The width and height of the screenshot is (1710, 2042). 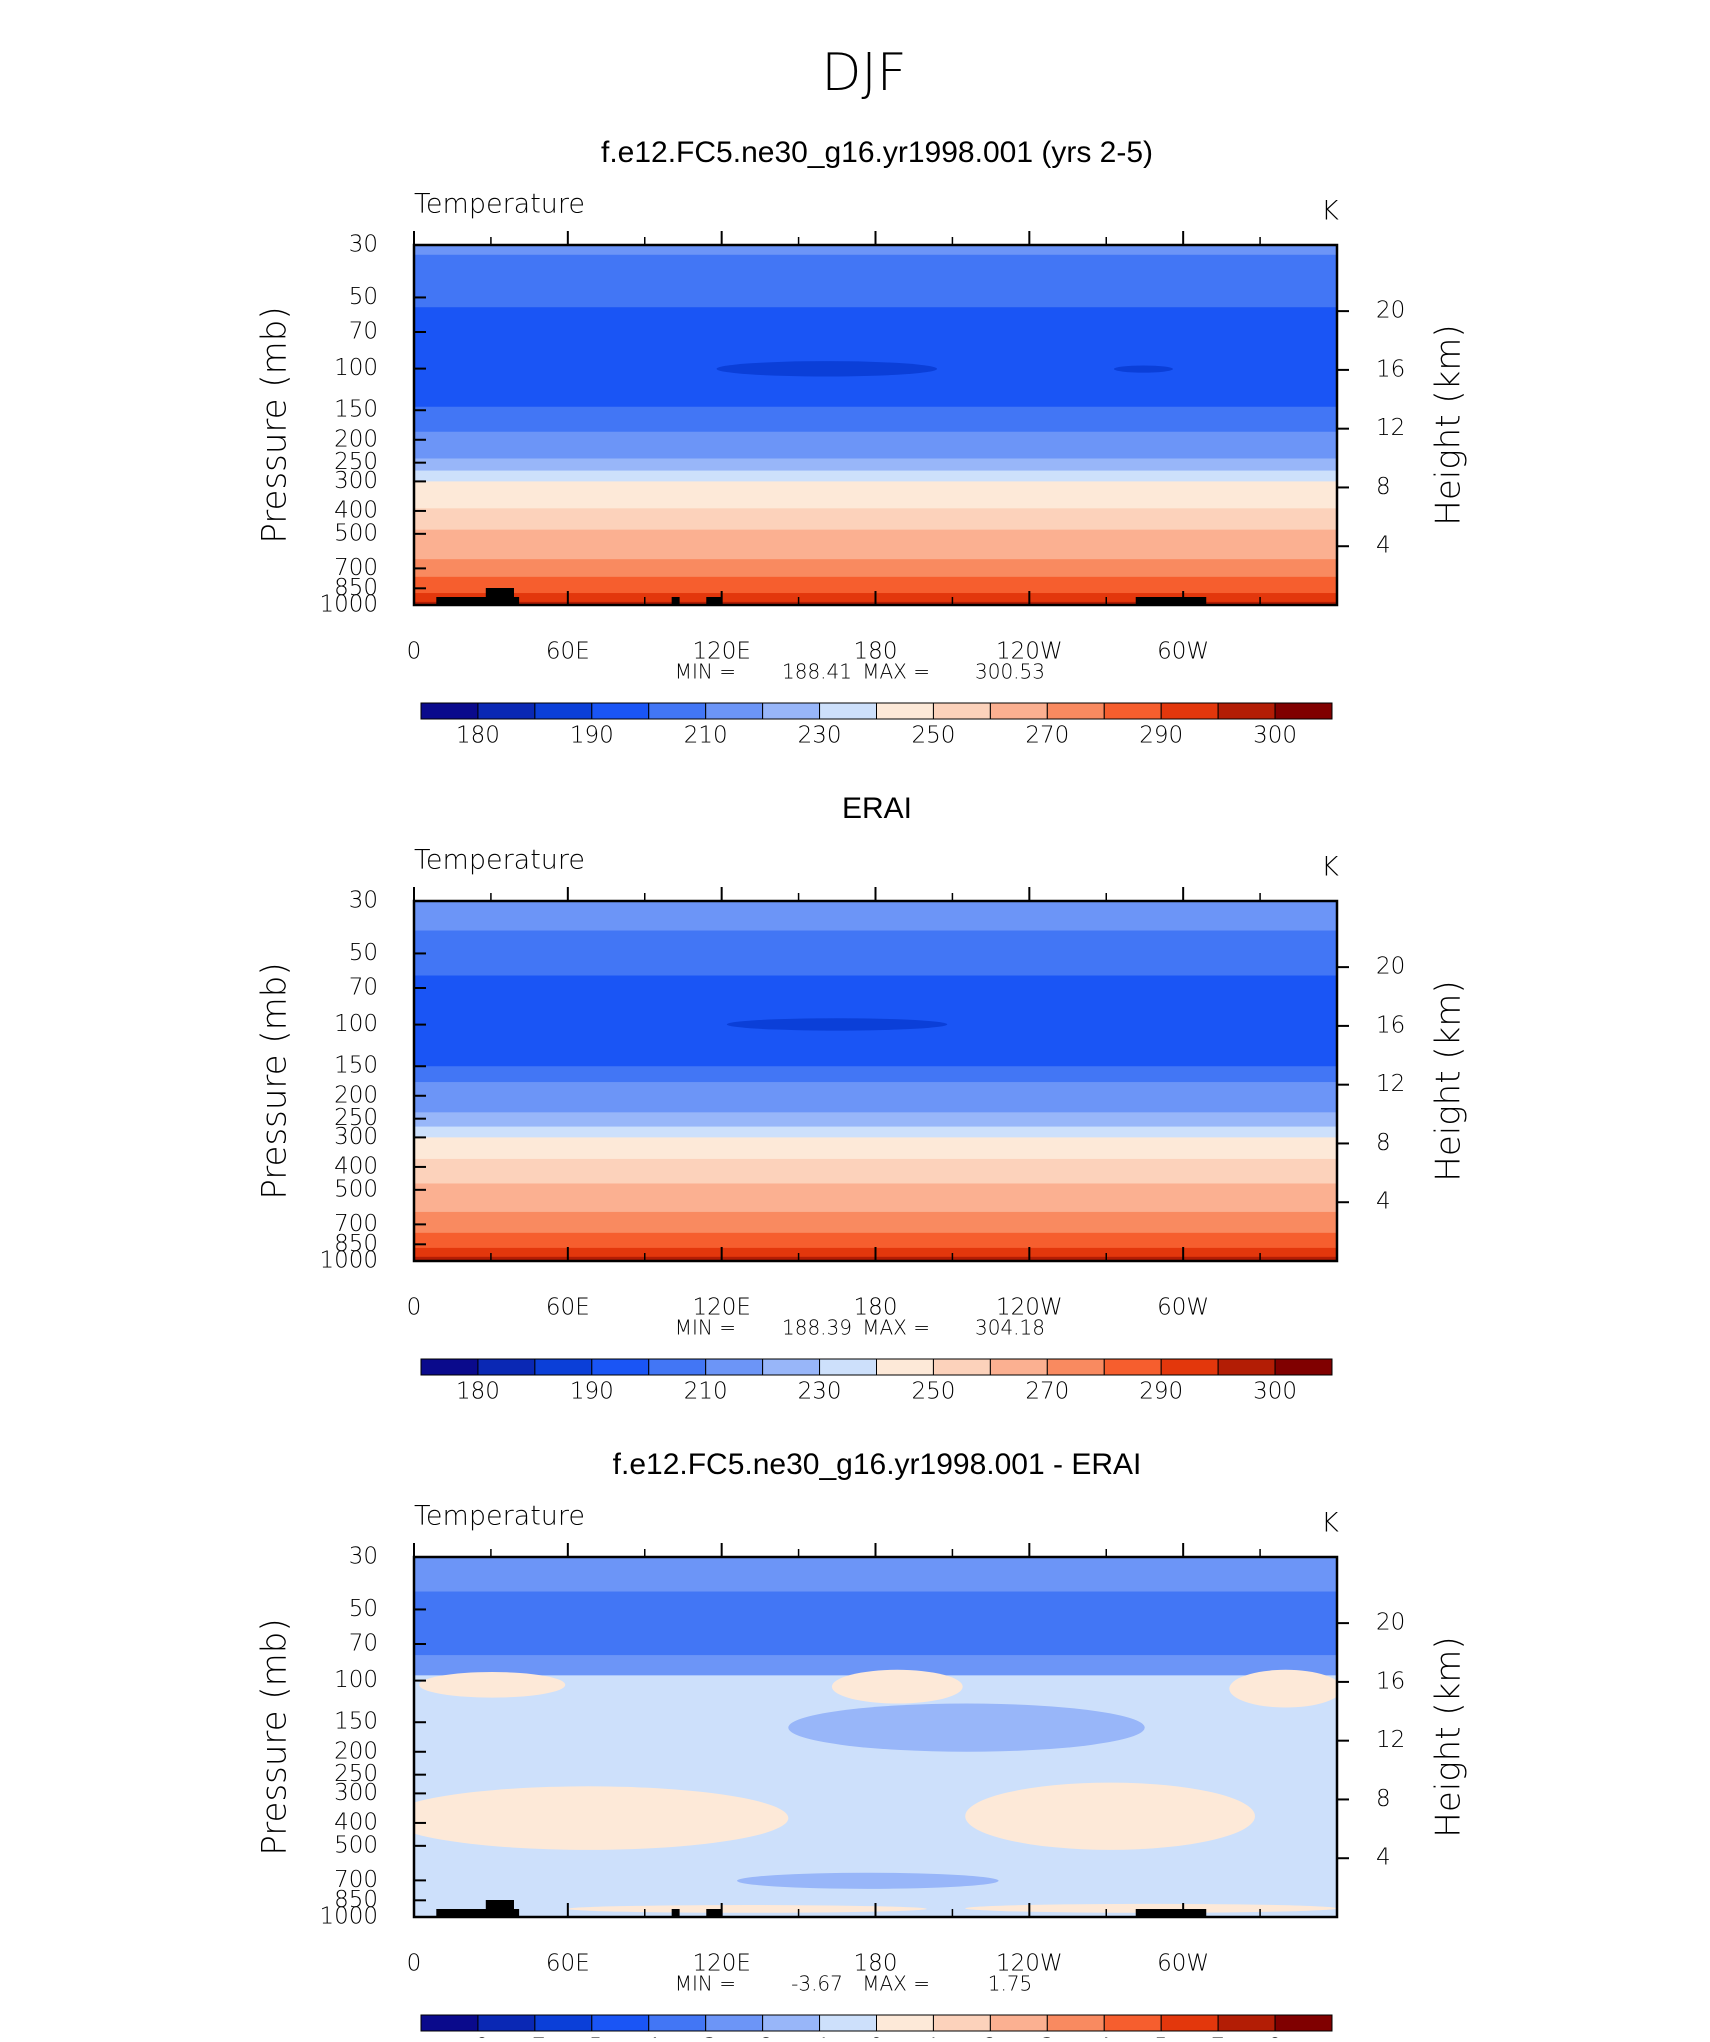 What do you see at coordinates (876, 1964) in the screenshot?
I see `x-tick-label: 180` at bounding box center [876, 1964].